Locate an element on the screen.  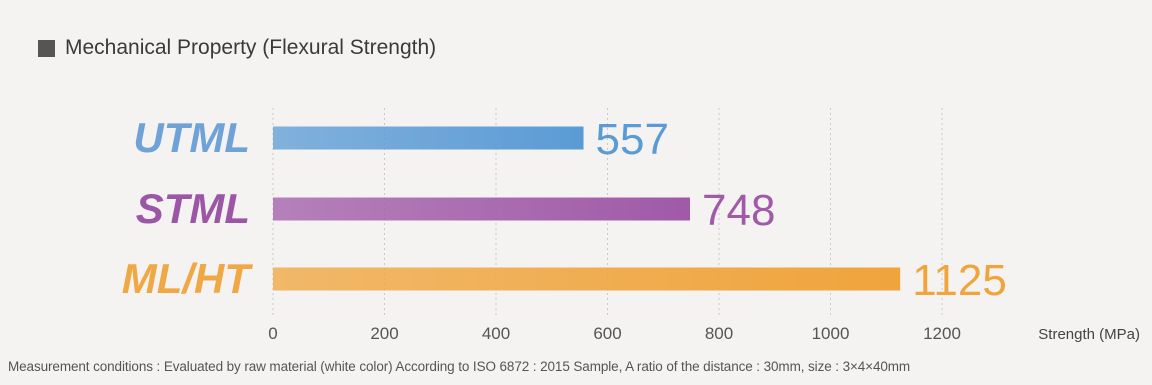
title-square-icon is located at coordinates (46, 48).